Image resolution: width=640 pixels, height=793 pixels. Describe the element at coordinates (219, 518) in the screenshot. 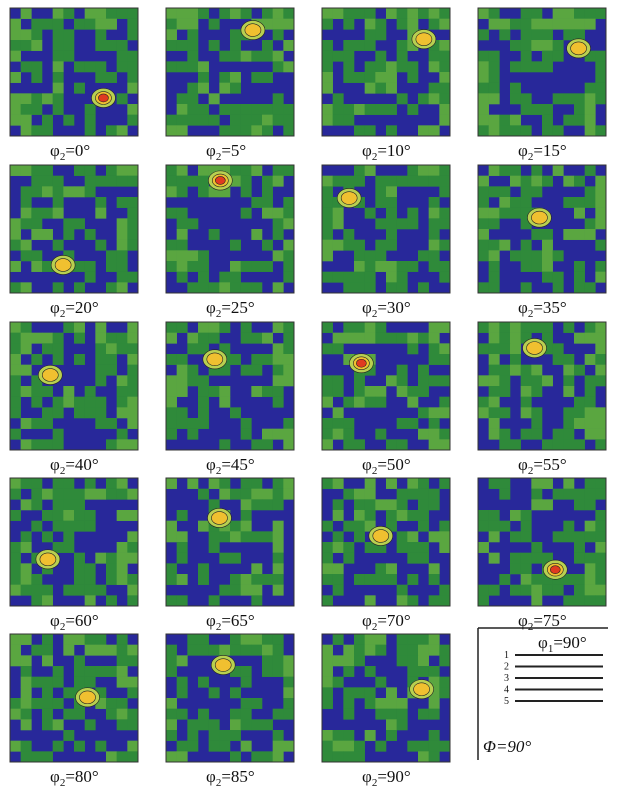

I see `intensity-peak` at that location.